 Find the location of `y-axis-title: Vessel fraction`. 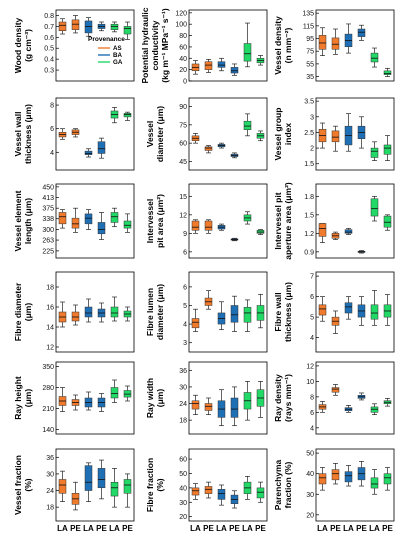

y-axis-title: Vessel fraction is located at coordinates (18, 485).